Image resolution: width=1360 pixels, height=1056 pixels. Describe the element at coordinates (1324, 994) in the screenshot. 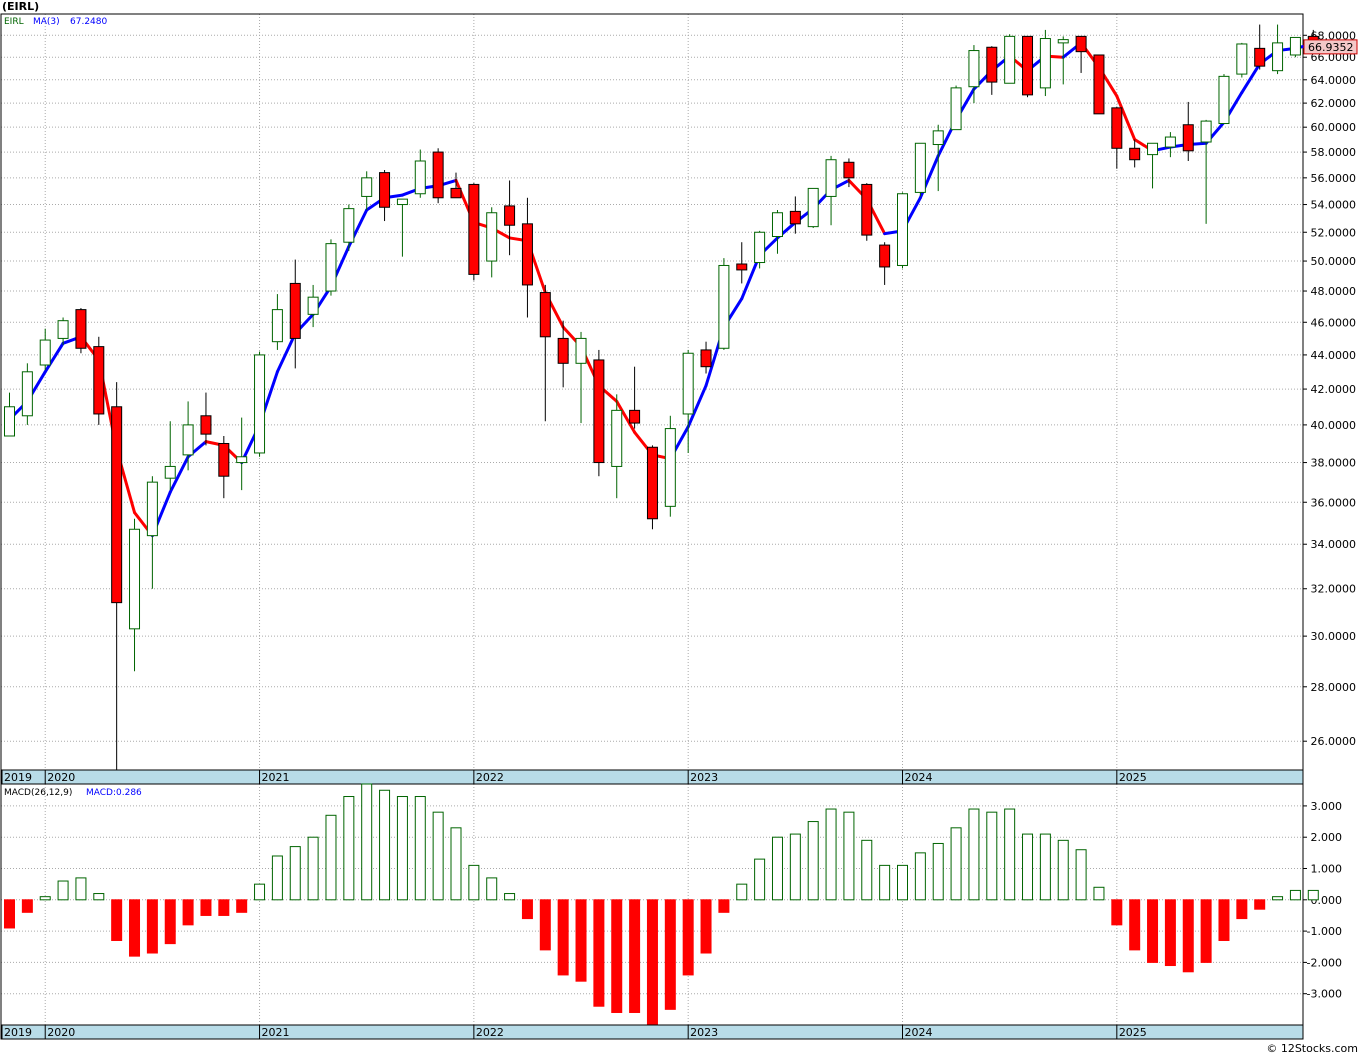

I see `macd-tick-label: -3.000` at that location.